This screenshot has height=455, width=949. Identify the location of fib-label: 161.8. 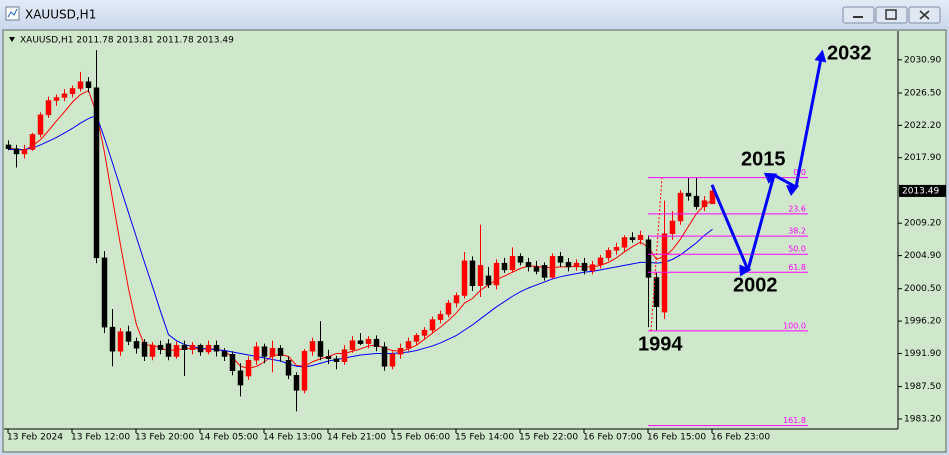
(794, 420).